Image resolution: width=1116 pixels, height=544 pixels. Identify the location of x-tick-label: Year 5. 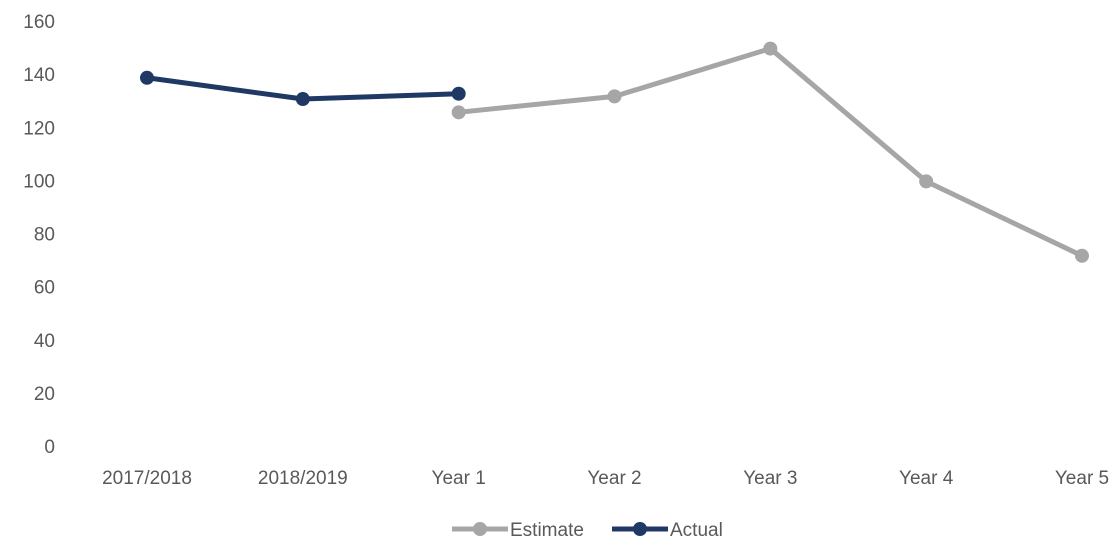
(1082, 478).